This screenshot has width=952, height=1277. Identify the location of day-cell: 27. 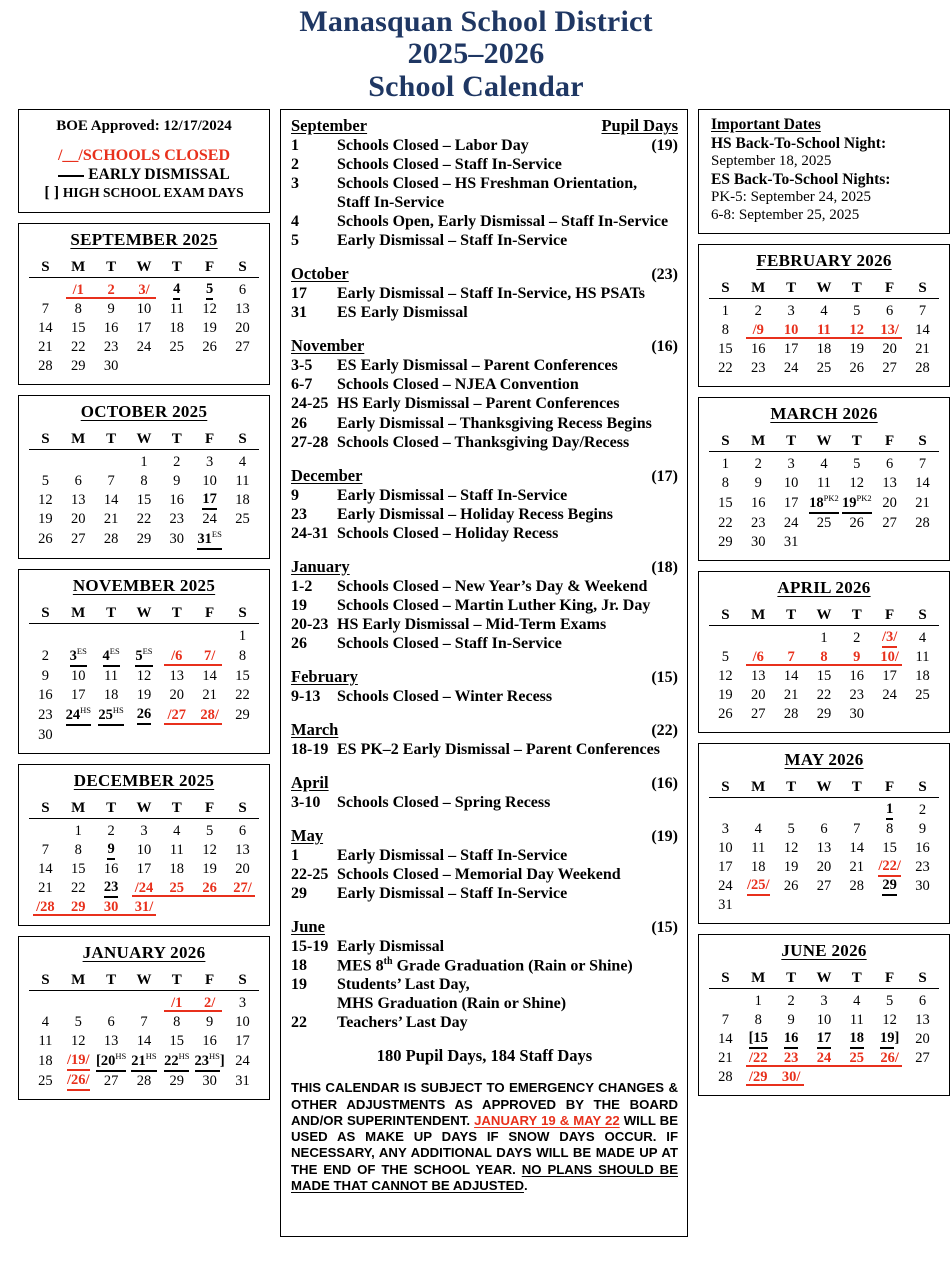
(824, 886).